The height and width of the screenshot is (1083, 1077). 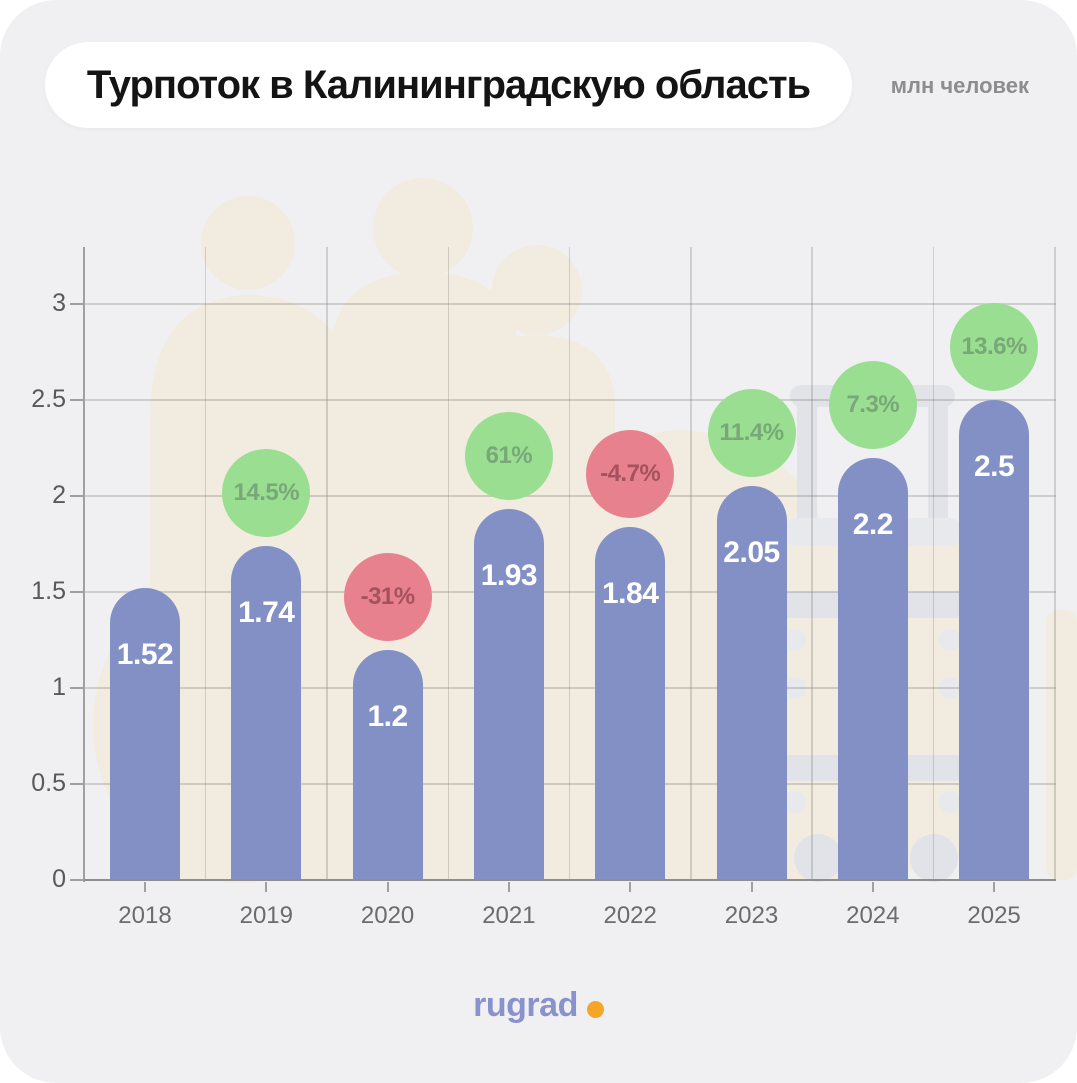 I want to click on x-axis-label: 2022, so click(x=630, y=915).